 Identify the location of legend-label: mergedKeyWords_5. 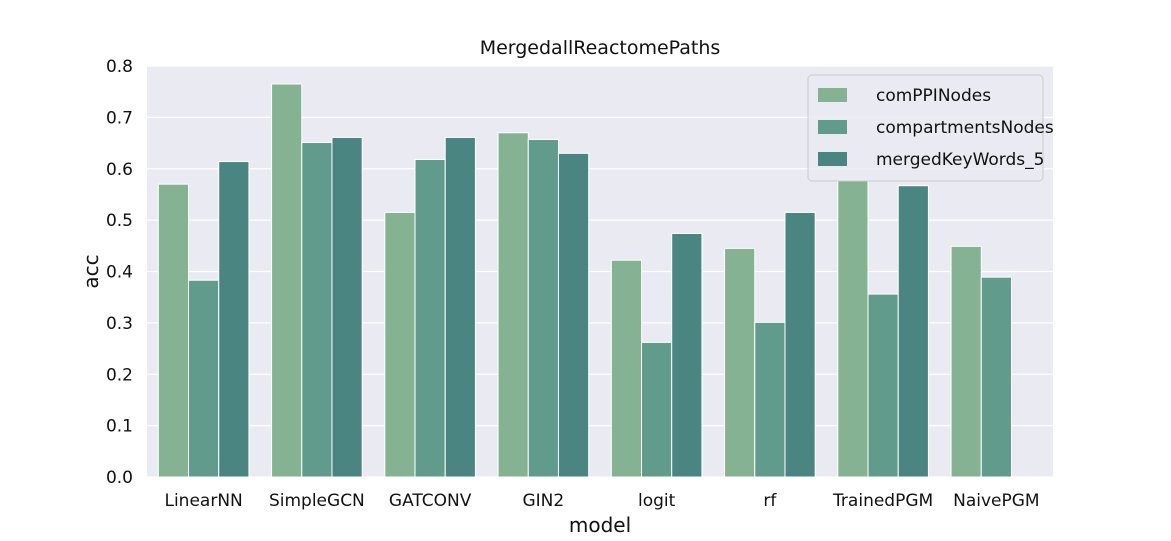
(960, 160).